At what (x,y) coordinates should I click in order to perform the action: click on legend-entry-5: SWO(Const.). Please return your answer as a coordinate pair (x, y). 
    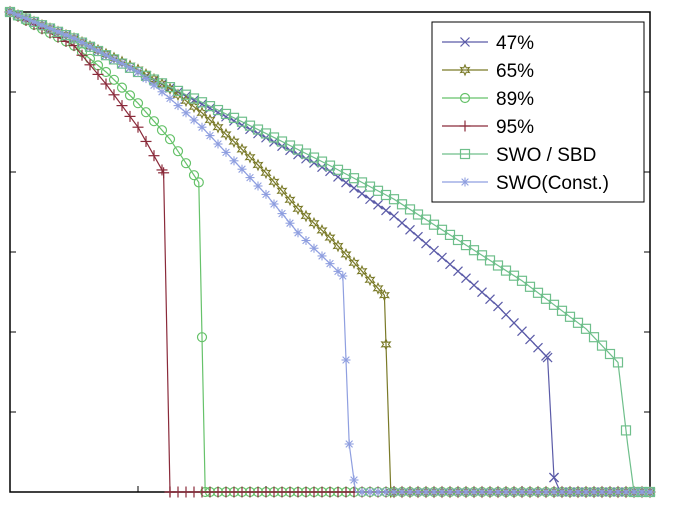
    Looking at the image, I should click on (525, 183).